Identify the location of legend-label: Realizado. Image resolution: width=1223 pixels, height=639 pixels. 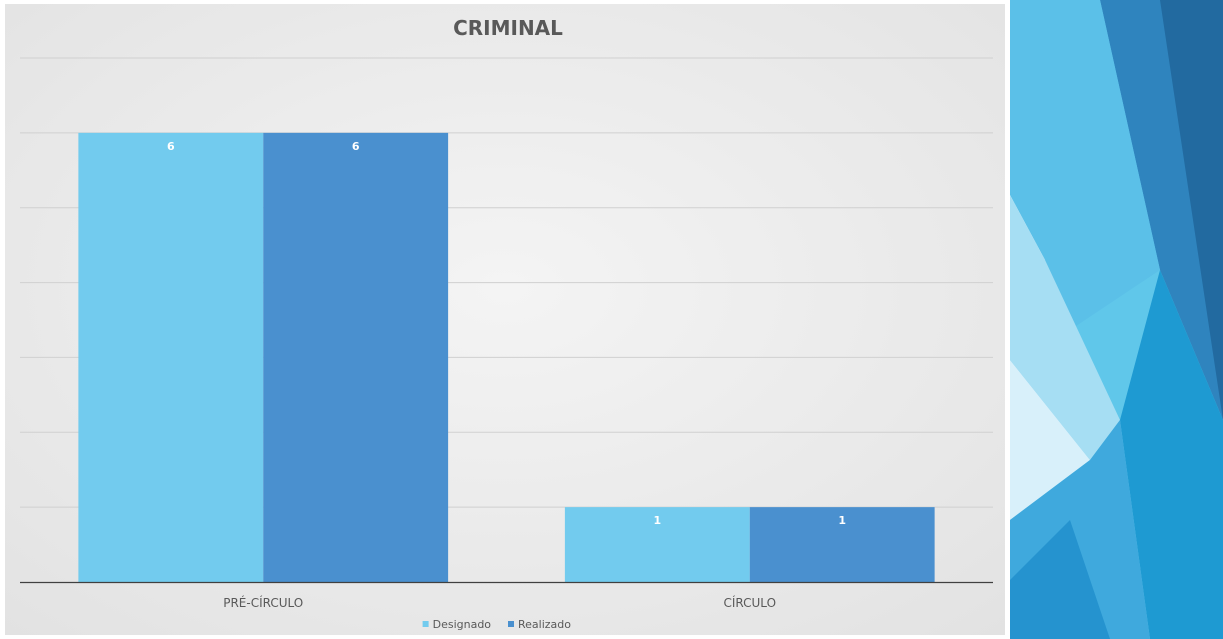
(544, 624).